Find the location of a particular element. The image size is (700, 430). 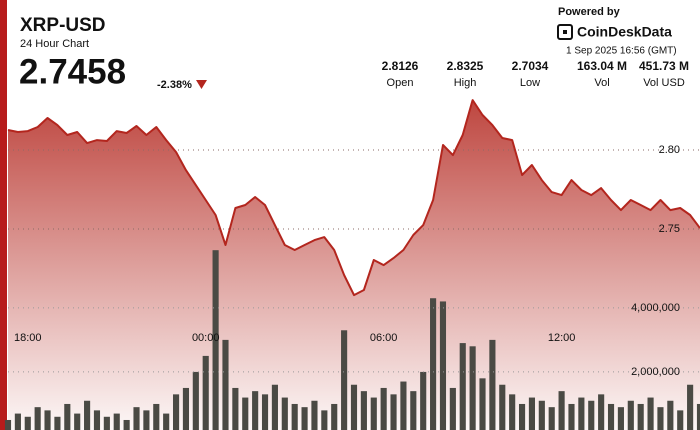

stat-label: Open is located at coordinates (400, 83).